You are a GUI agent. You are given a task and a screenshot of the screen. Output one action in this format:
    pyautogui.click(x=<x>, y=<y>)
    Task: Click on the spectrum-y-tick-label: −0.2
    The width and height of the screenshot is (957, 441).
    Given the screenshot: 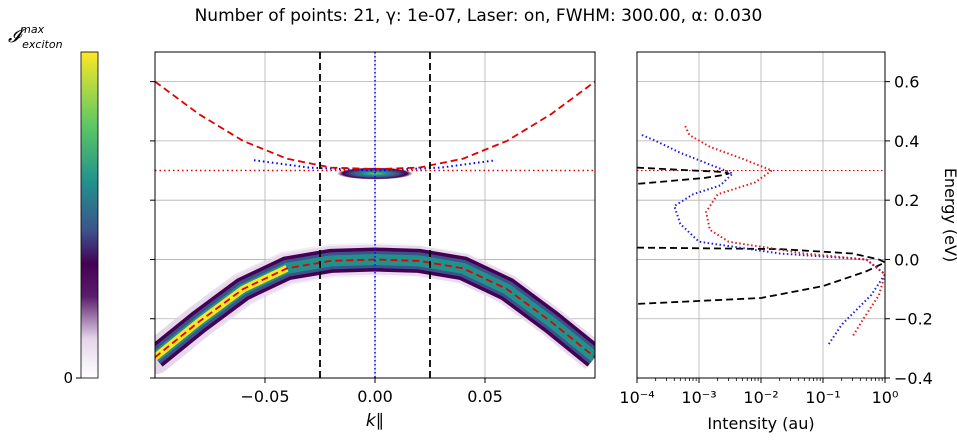 What is the action you would take?
    pyautogui.click(x=913, y=319)
    